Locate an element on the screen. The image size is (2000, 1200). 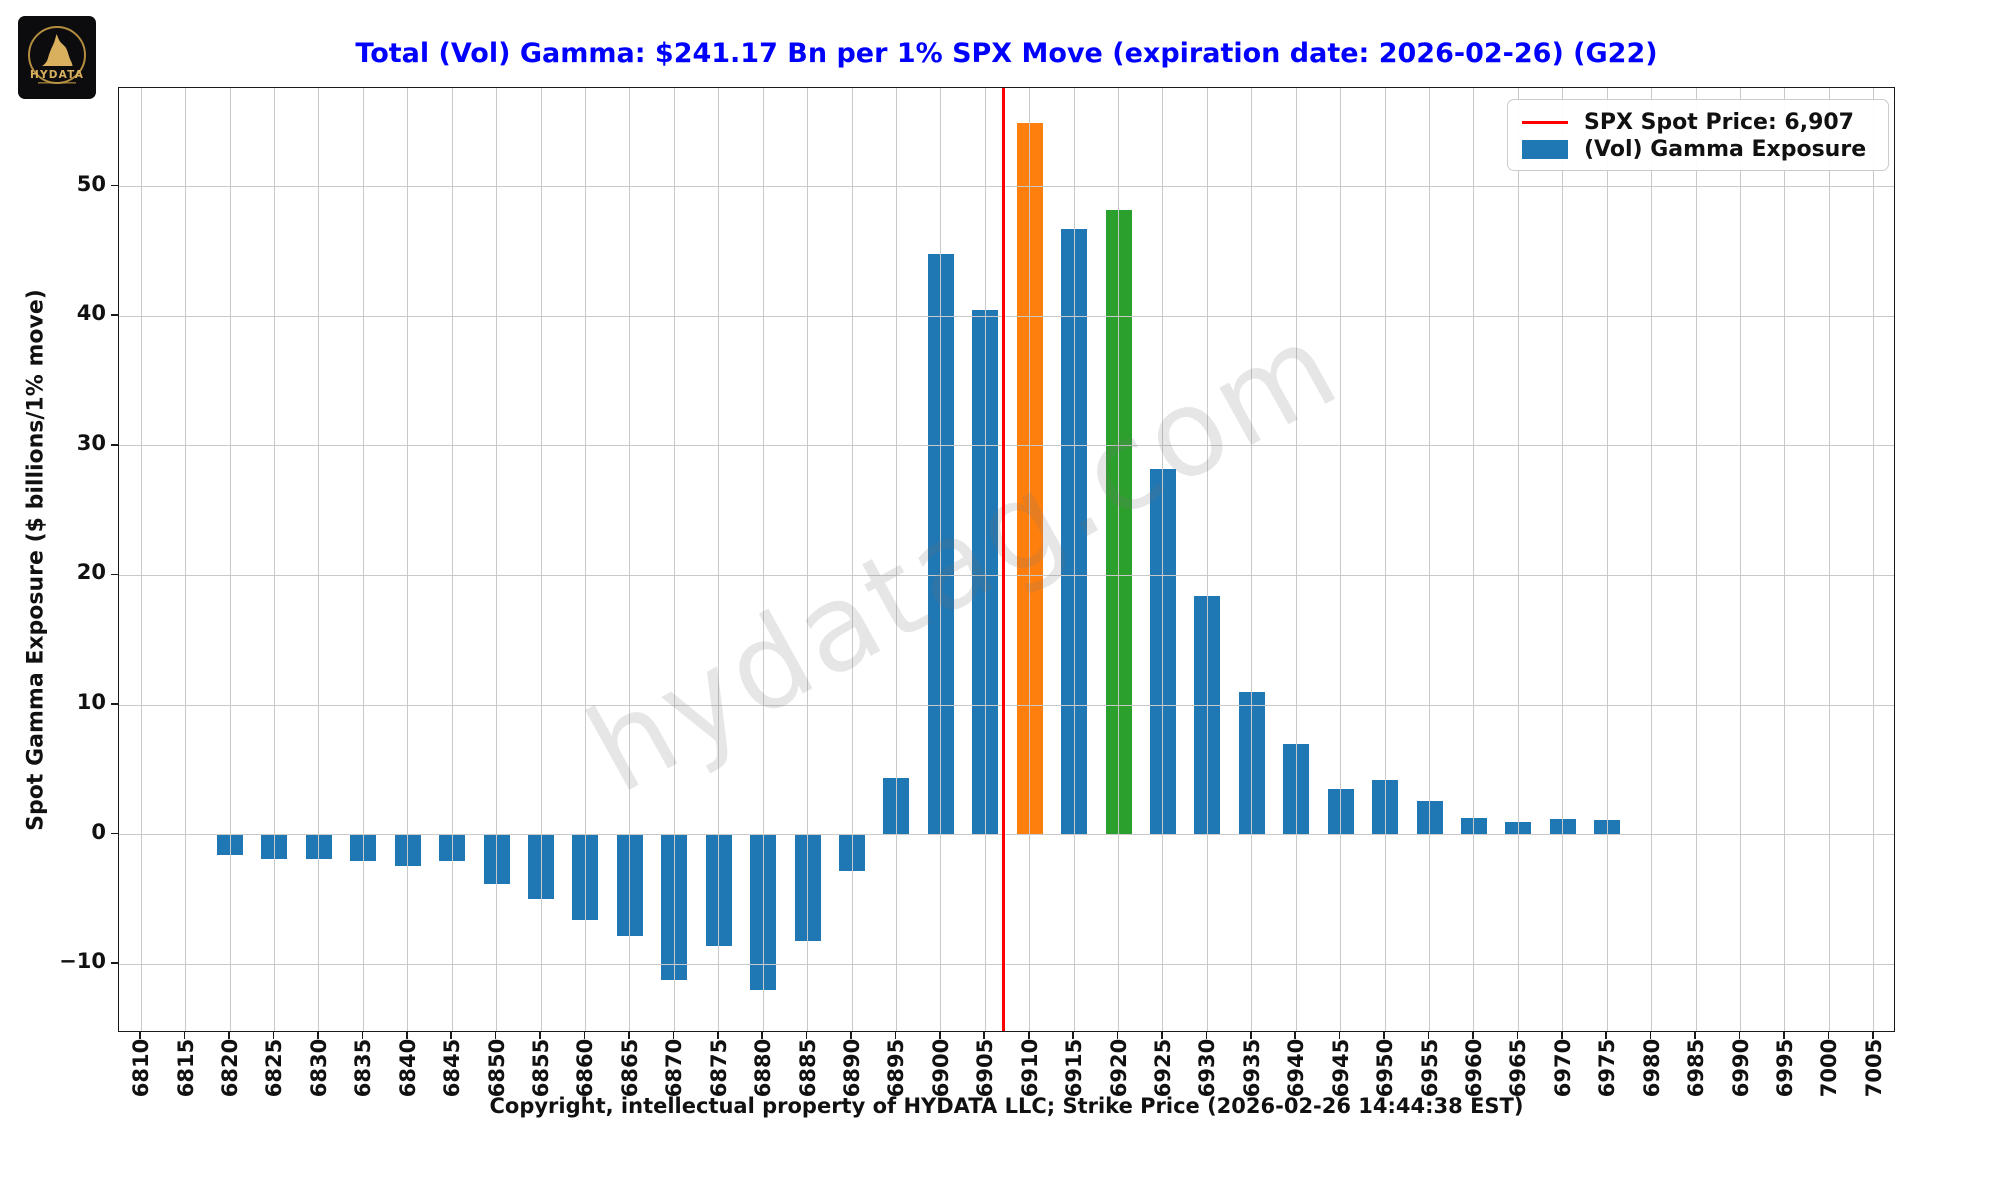
wolf-logo-graphic: HYDATA is located at coordinates (57, 55).